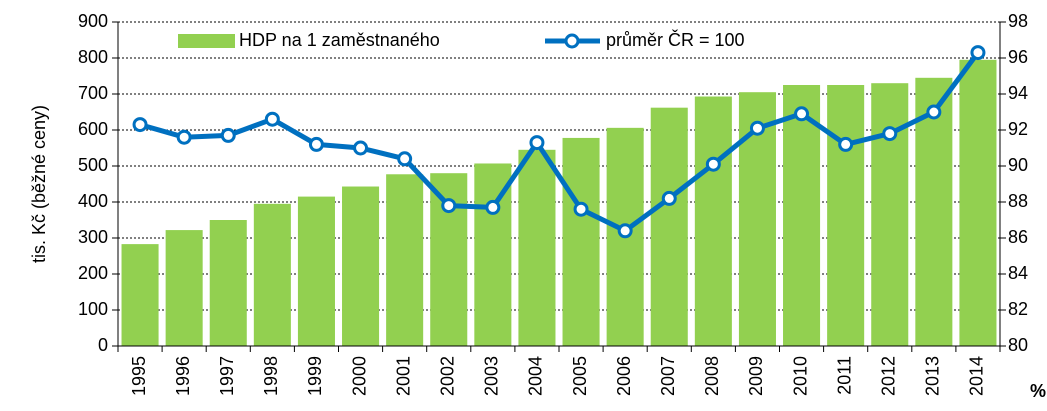  Describe the element at coordinates (359, 376) in the screenshot. I see `x-tick-label: 2000` at that location.